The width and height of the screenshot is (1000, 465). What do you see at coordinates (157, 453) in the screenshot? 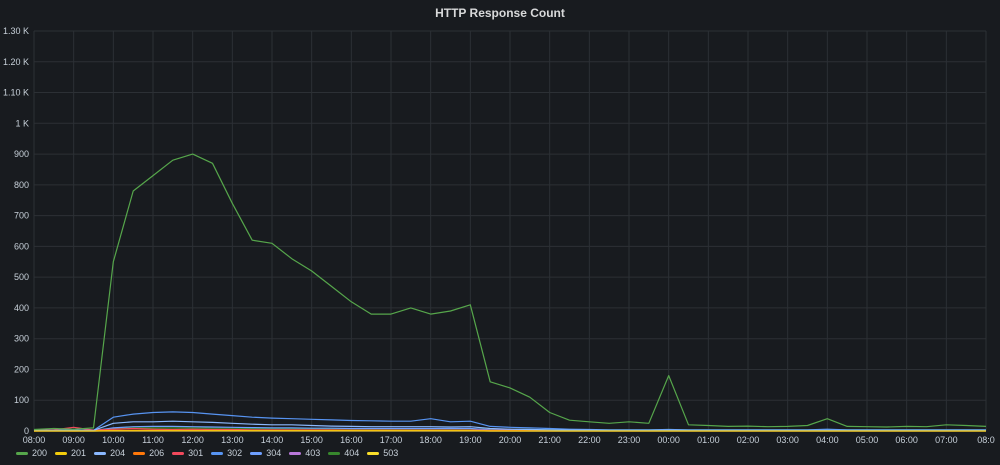
I see `legend-label: 206` at bounding box center [157, 453].